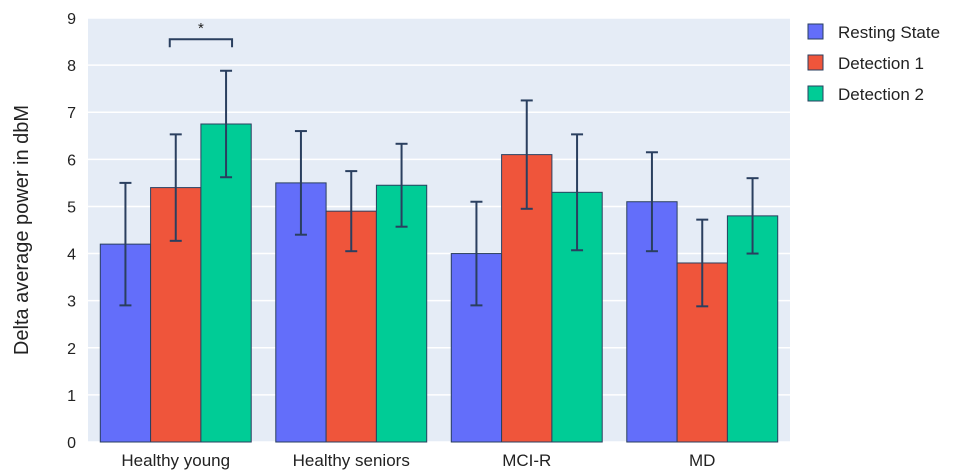  Describe the element at coordinates (889, 32) in the screenshot. I see `legend-label: Resting State` at that location.